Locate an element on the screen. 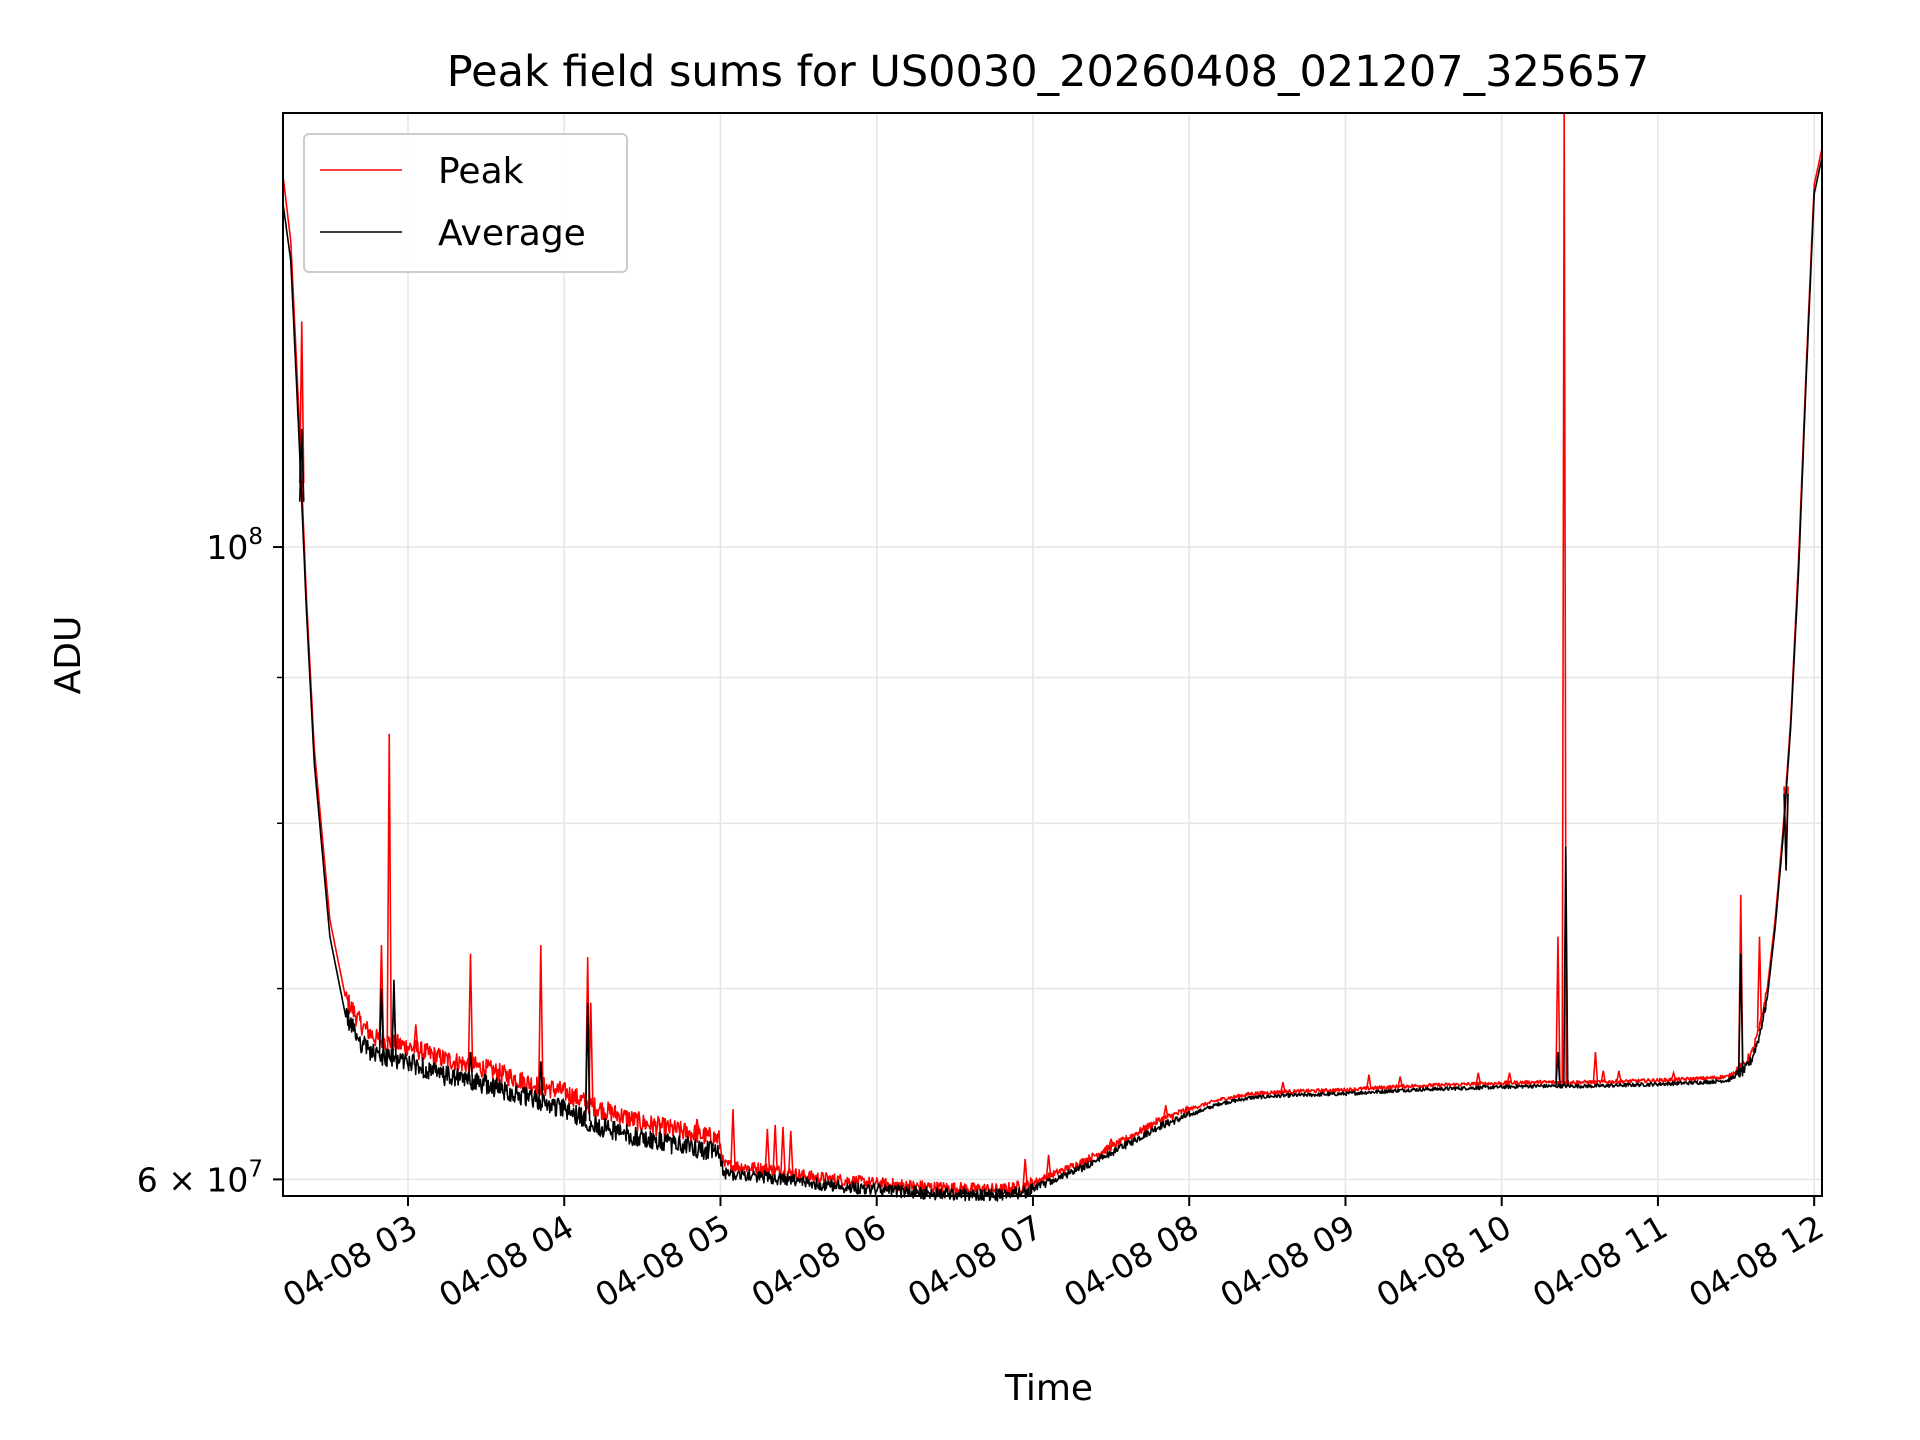  legend-label-average: Average is located at coordinates (512, 233).